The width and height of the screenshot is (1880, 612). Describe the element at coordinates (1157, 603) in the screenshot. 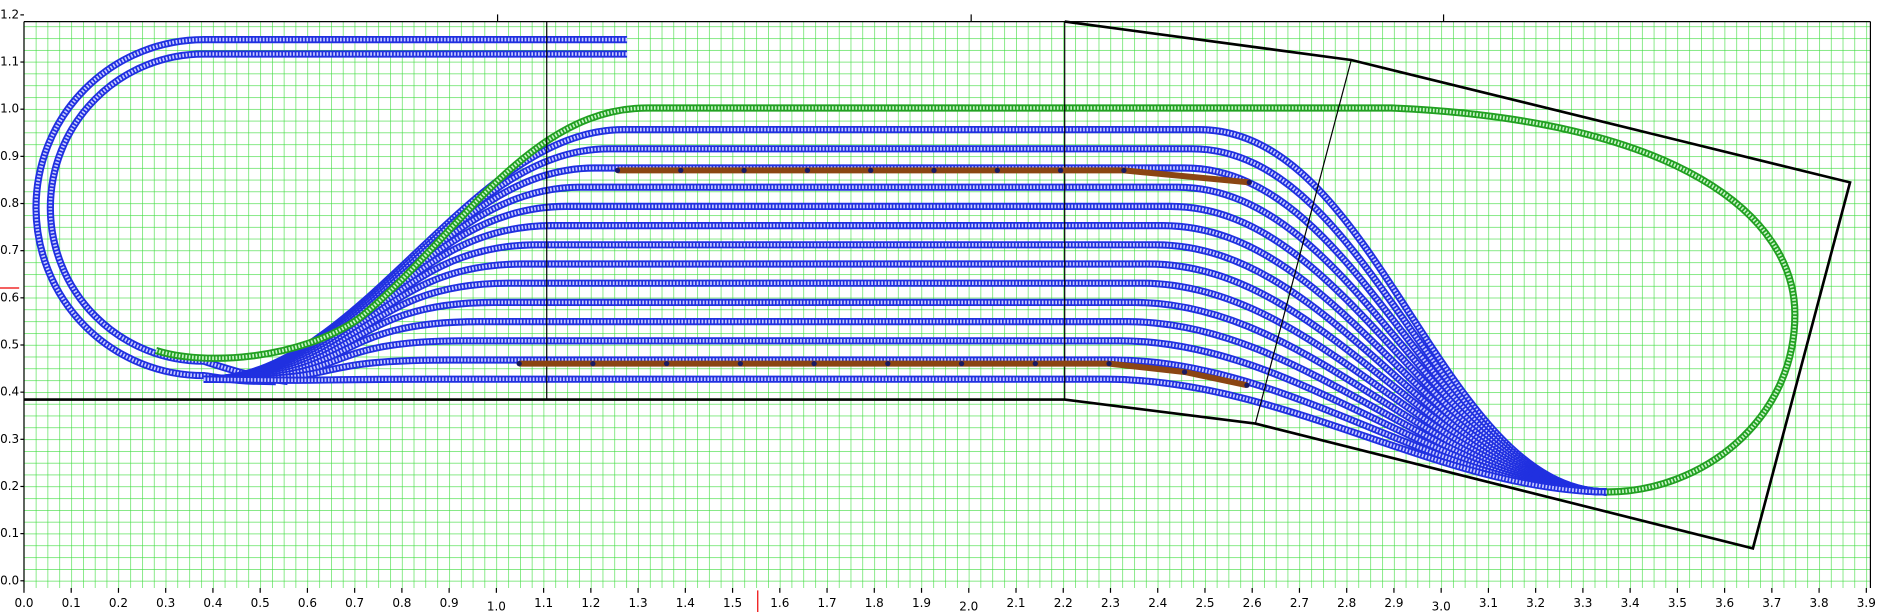

I see `x-tick-label: 2.4` at that location.